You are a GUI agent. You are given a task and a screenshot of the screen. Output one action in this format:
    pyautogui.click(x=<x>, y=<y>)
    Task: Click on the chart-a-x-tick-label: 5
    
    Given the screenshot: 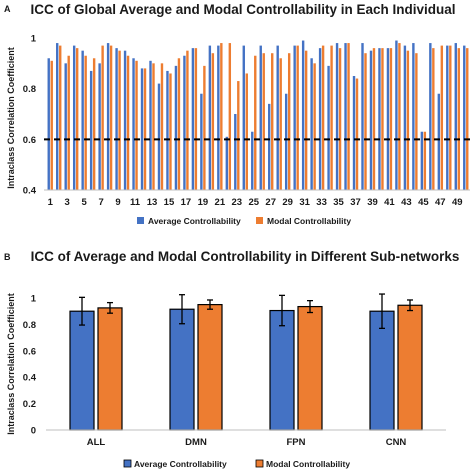 What is the action you would take?
    pyautogui.click(x=85, y=202)
    